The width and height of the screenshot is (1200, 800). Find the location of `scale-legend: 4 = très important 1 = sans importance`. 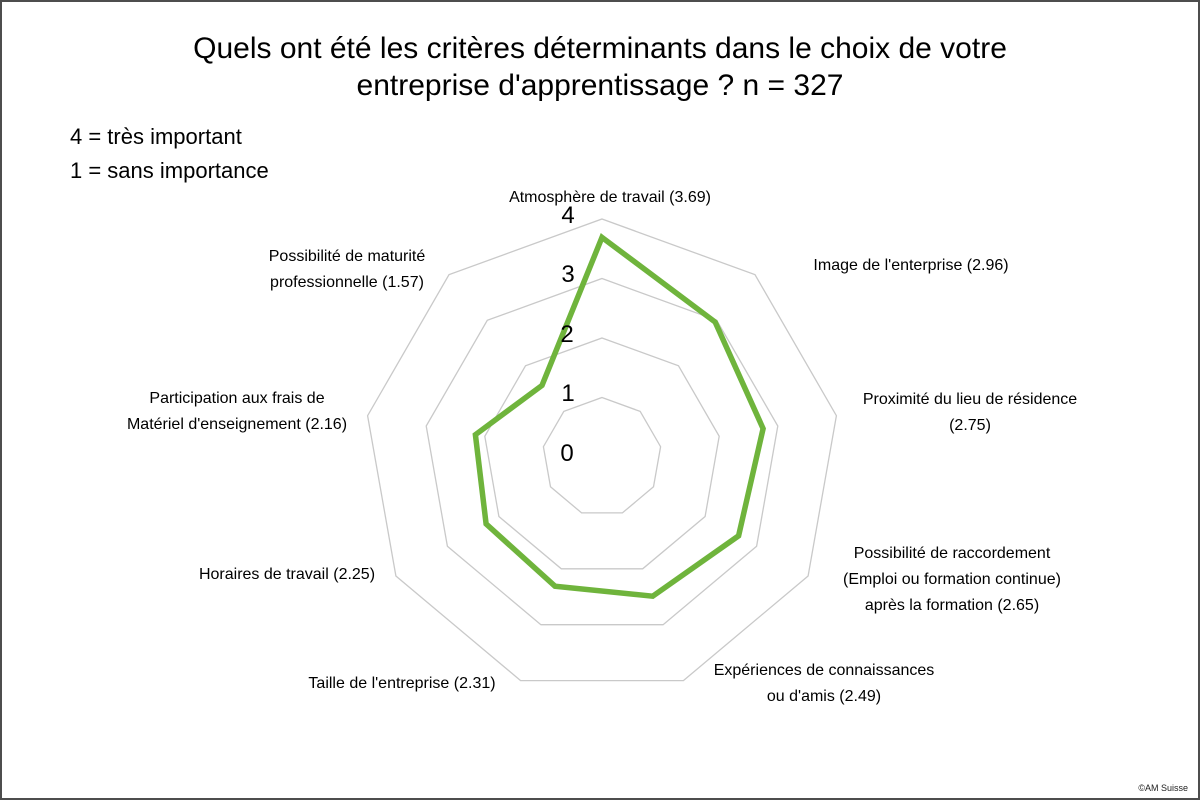

scale-legend: 4 = très important 1 = sans importance is located at coordinates (169, 154).